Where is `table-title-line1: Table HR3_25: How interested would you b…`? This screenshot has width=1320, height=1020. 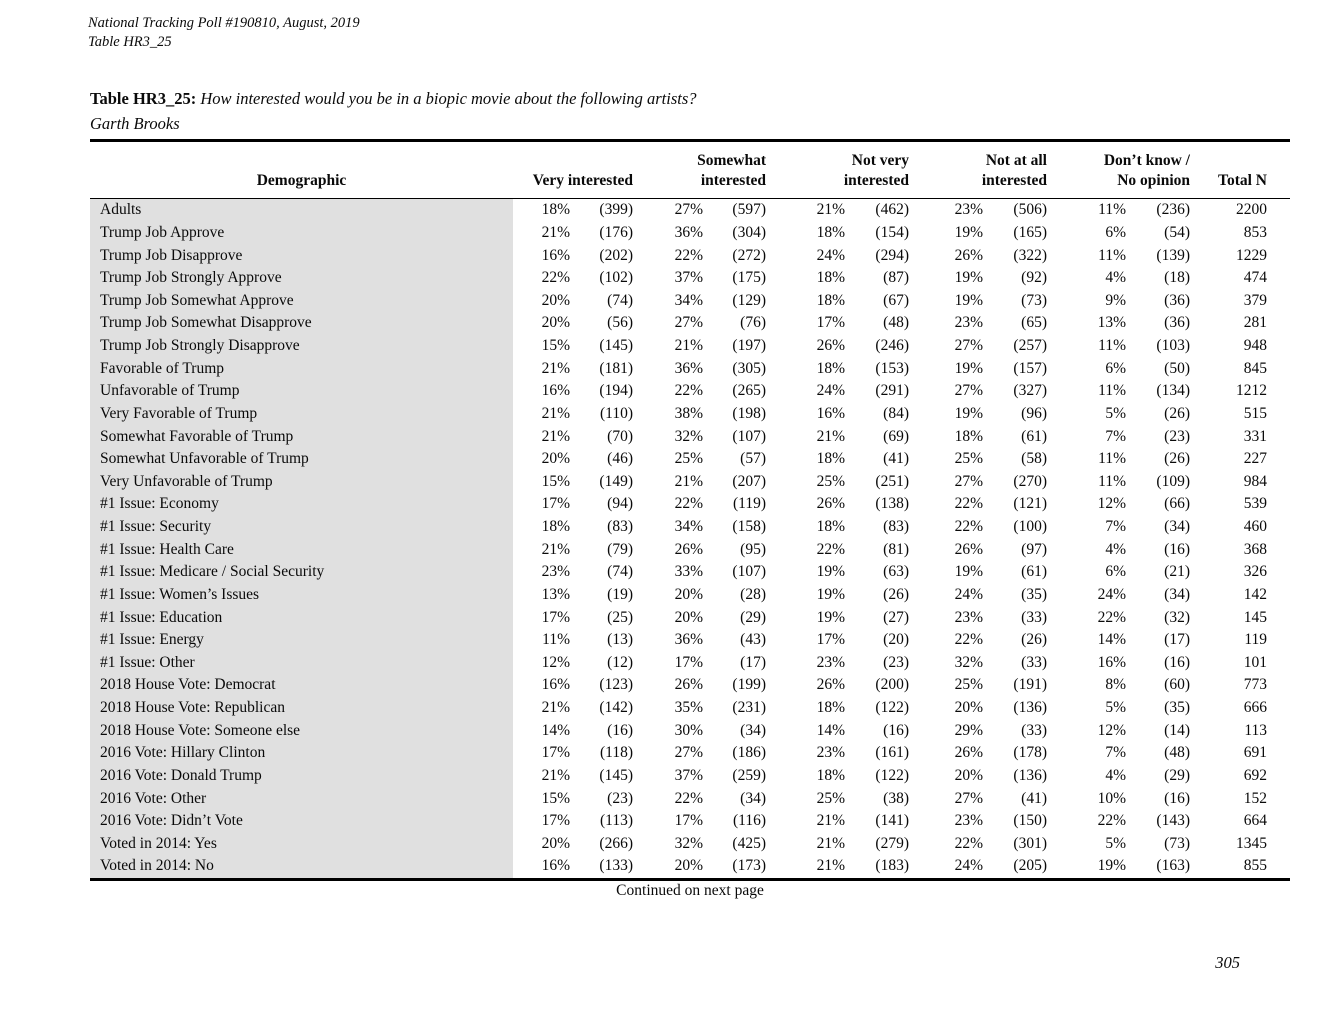 table-title-line1: Table HR3_25: How interested would you b… is located at coordinates (393, 98).